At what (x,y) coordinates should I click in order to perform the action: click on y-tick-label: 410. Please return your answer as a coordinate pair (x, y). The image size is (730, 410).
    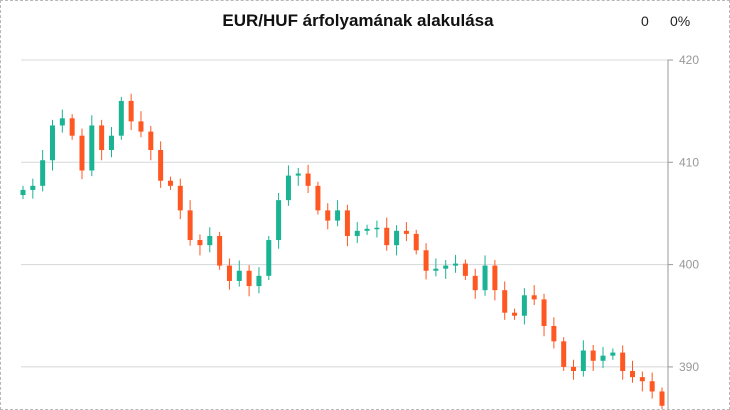
    Looking at the image, I should click on (689, 162).